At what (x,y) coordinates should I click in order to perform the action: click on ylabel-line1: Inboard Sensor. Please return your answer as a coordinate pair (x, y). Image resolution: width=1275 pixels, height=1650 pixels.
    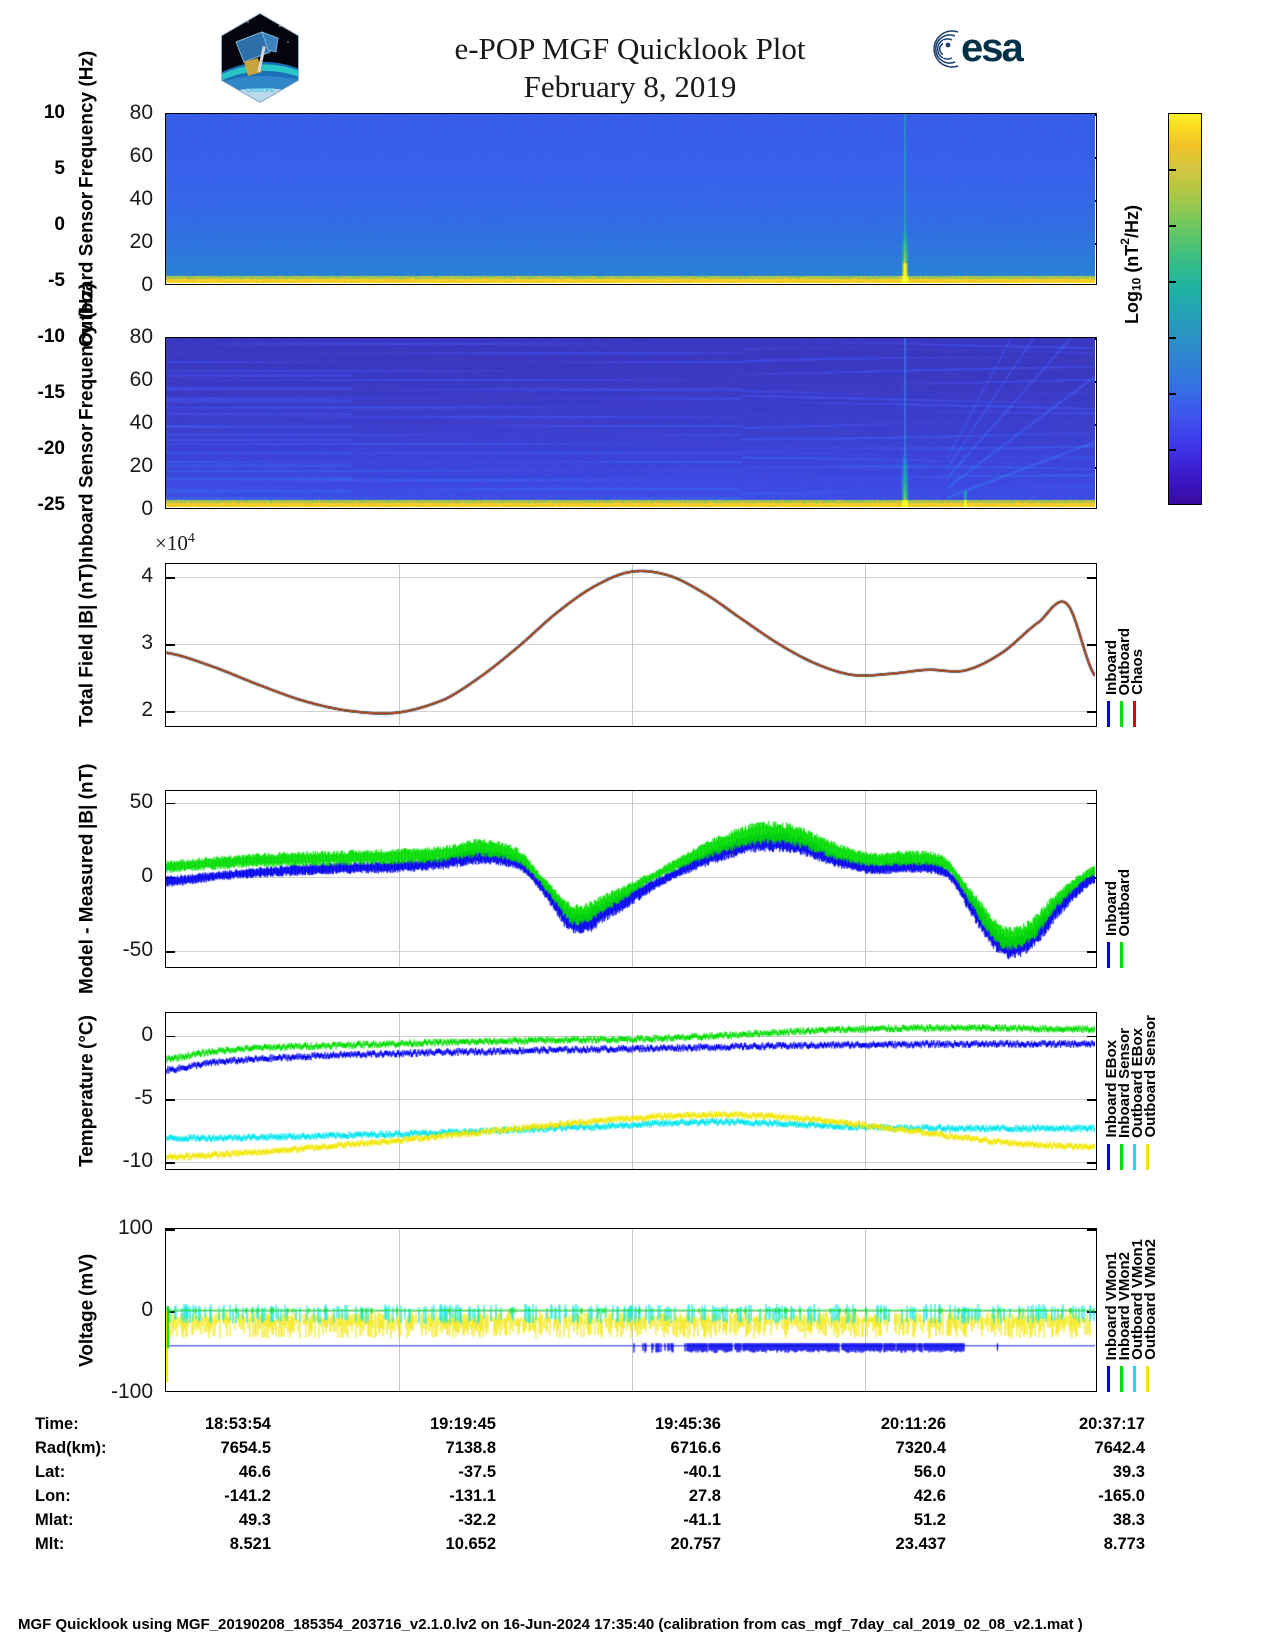
    Looking at the image, I should click on (87, 493).